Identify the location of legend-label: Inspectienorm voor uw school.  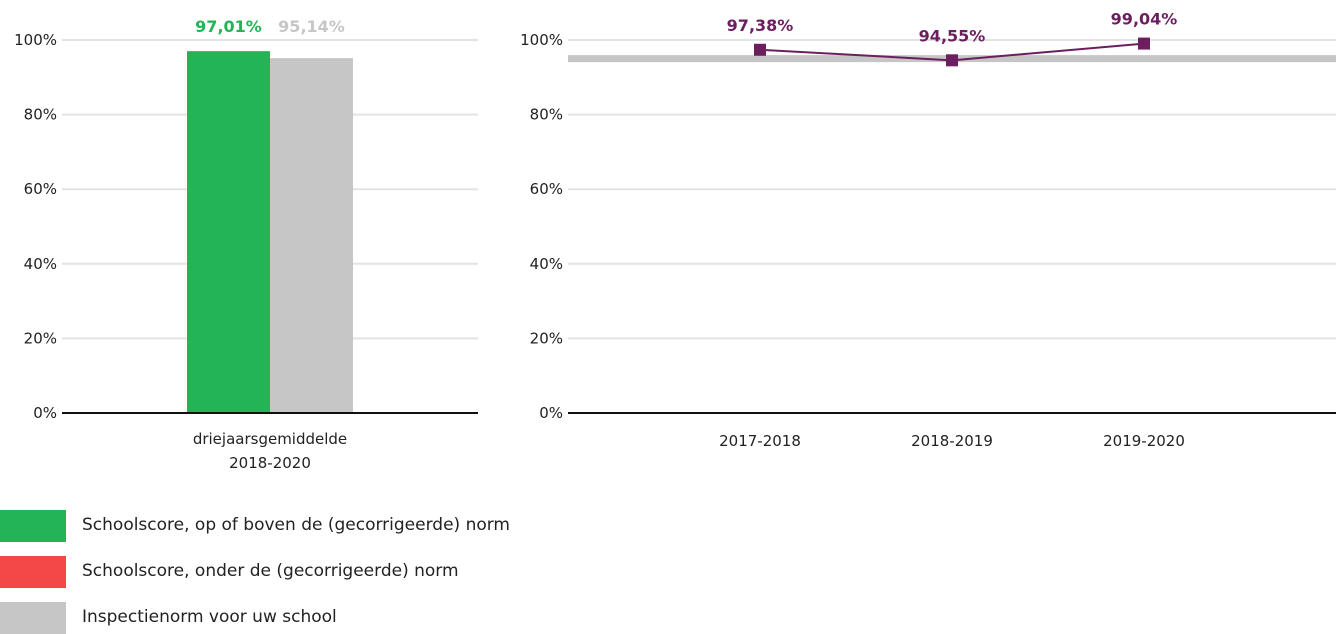
(209, 617).